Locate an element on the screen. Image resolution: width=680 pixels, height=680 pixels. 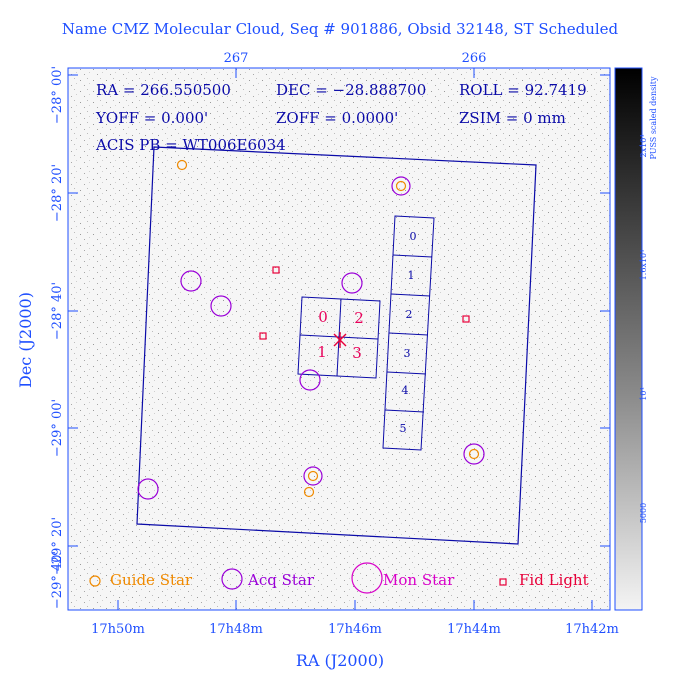
aimpoint-marker is located at coordinates (340, 340).